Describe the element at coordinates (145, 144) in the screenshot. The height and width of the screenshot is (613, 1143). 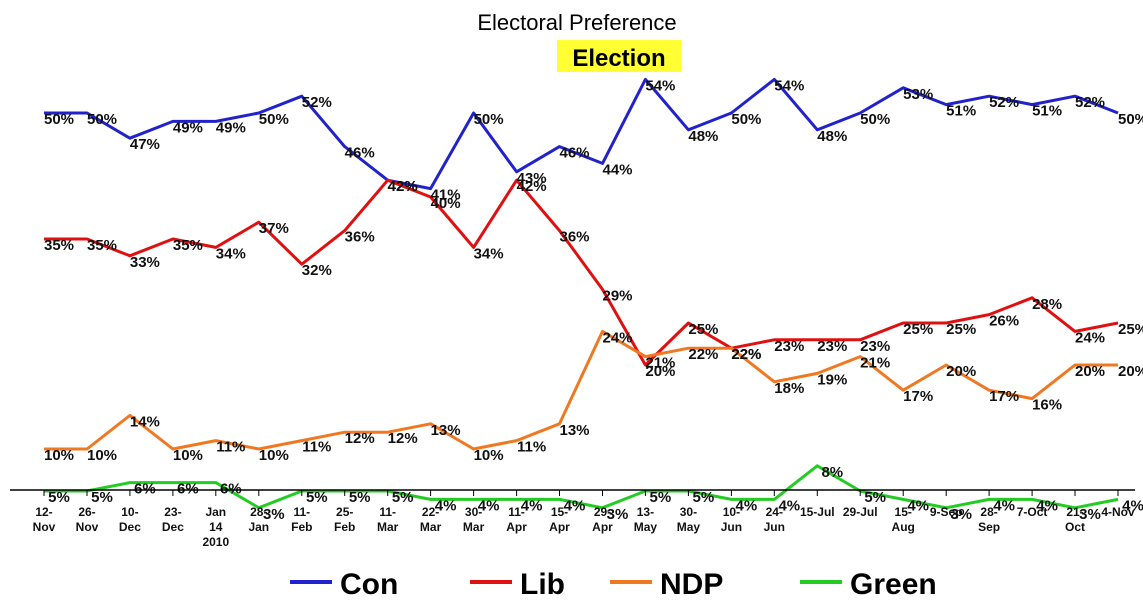
I see `con-data-label: 47%` at that location.